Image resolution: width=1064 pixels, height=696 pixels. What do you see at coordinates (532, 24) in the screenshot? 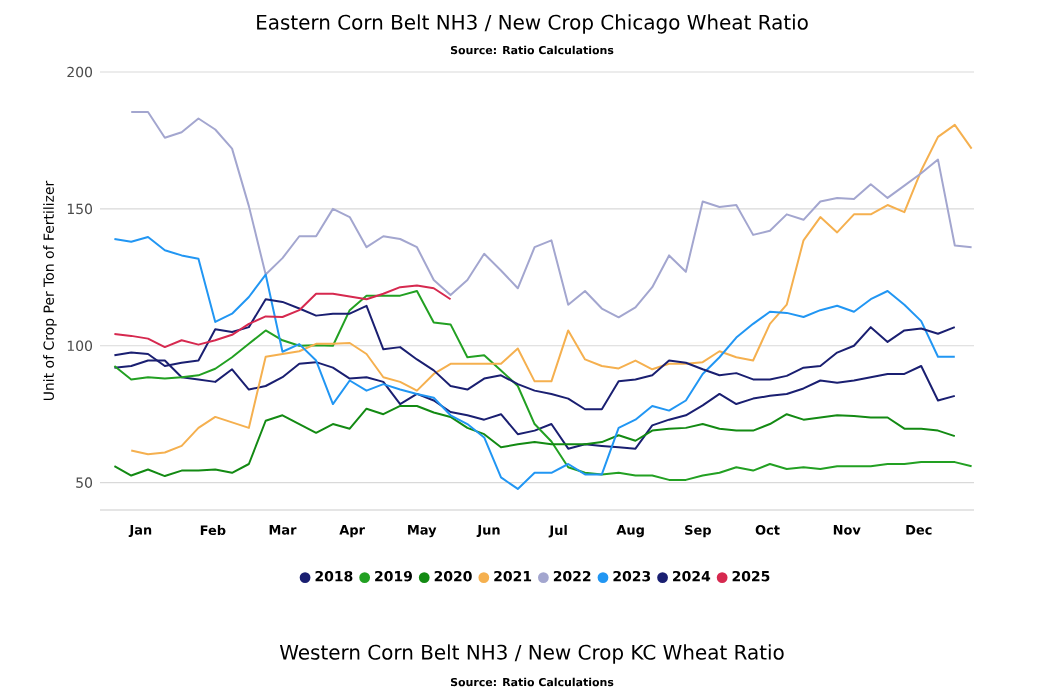
I see `chart-title: Eastern Corn Belt NH3 / New Crop Chicago Wheat Ratio` at bounding box center [532, 24].